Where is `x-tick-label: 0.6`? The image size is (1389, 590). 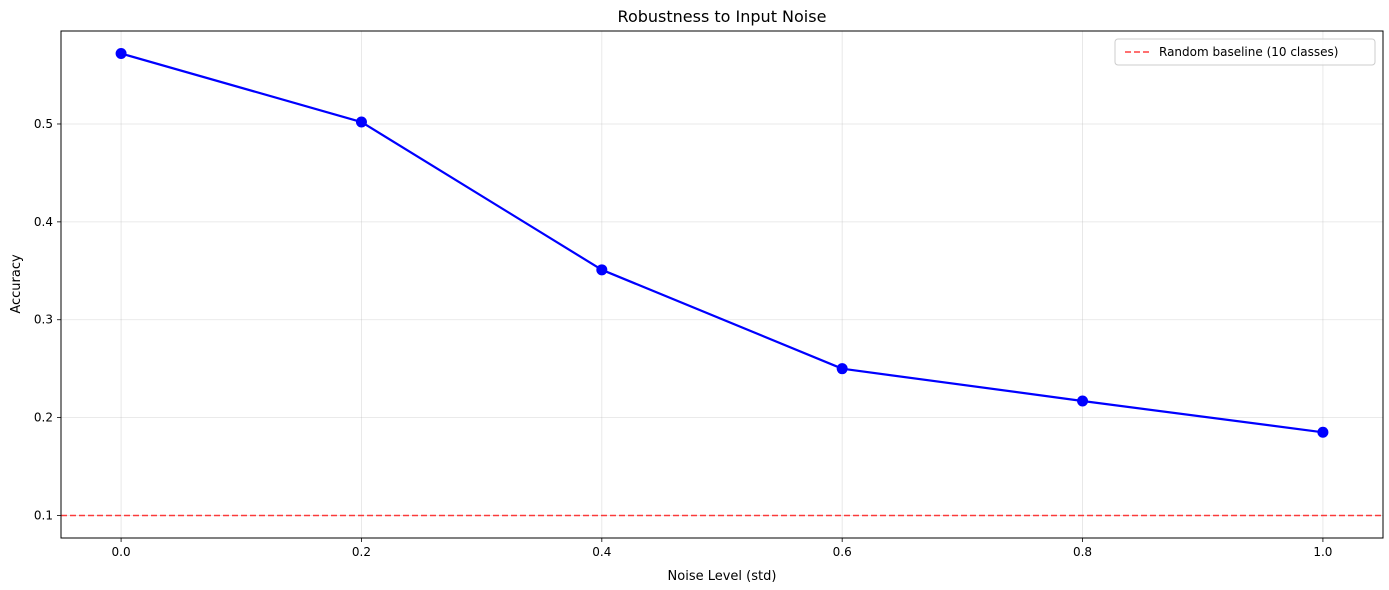
x-tick-label: 0.6 is located at coordinates (842, 552).